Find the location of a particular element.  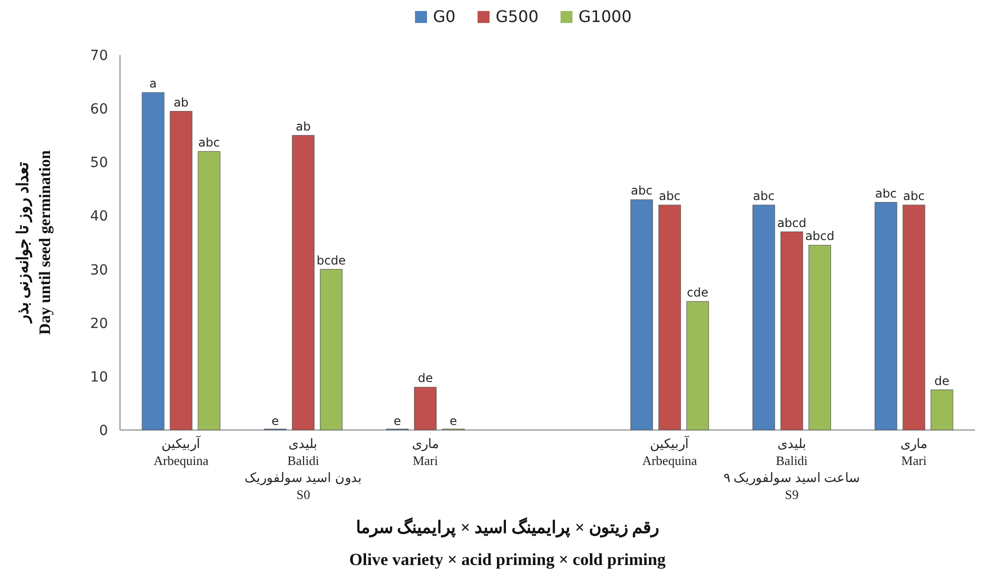

y-tick-label: 10 is located at coordinates (99, 377).